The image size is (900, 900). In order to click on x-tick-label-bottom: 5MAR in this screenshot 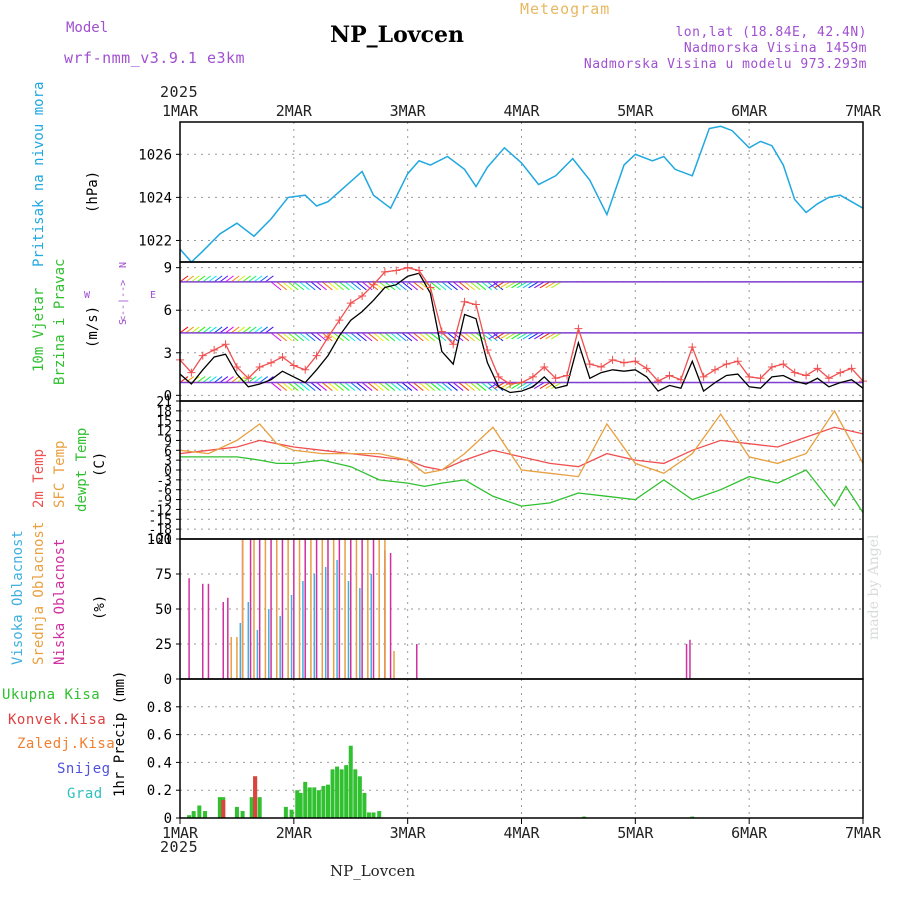, I will do `click(635, 833)`.